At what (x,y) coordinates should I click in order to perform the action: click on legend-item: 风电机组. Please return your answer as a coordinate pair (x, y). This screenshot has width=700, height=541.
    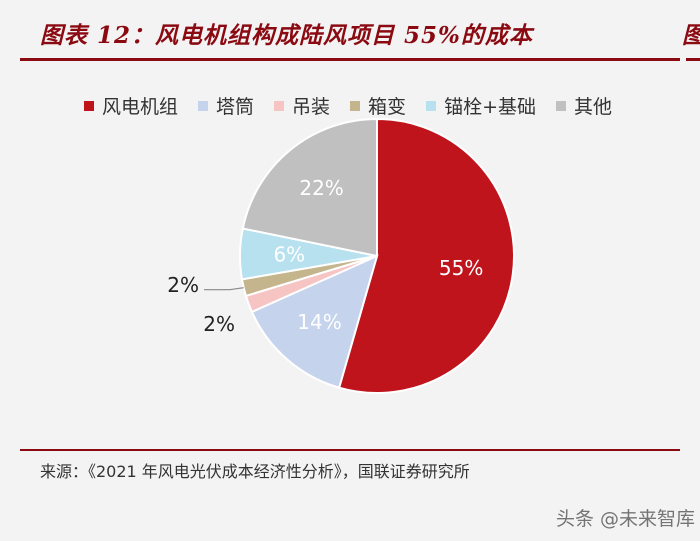
    Looking at the image, I should click on (131, 105).